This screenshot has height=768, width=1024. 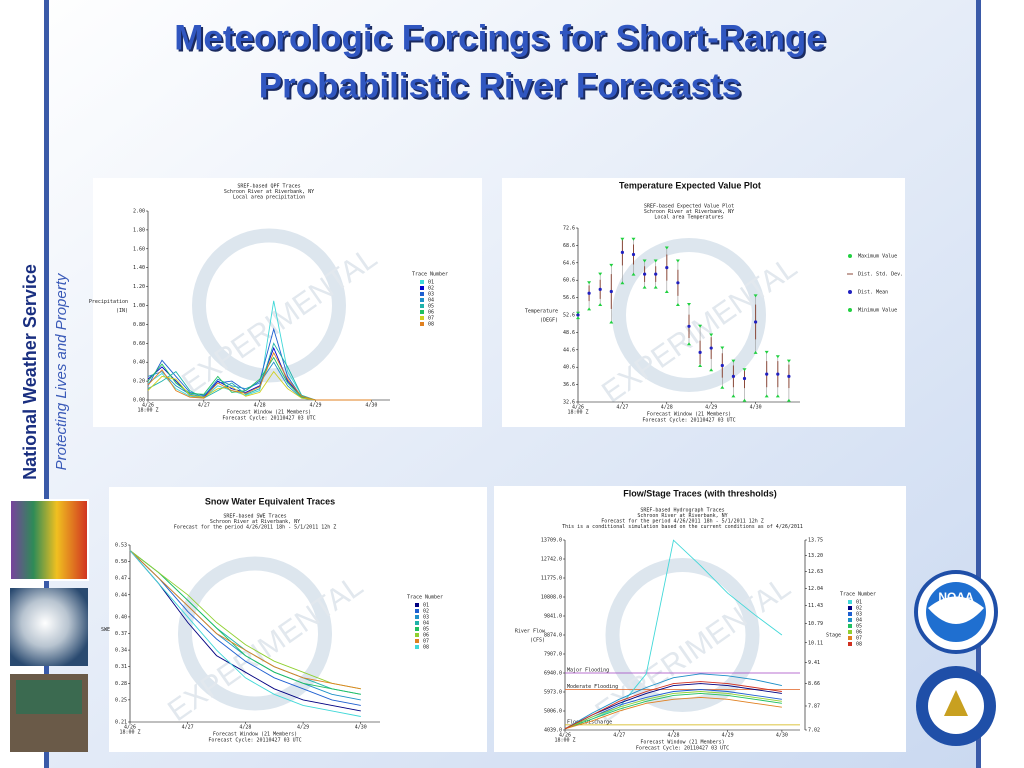 What do you see at coordinates (782, 736) in the screenshot?
I see `x-tick-label: 4/30` at bounding box center [782, 736].